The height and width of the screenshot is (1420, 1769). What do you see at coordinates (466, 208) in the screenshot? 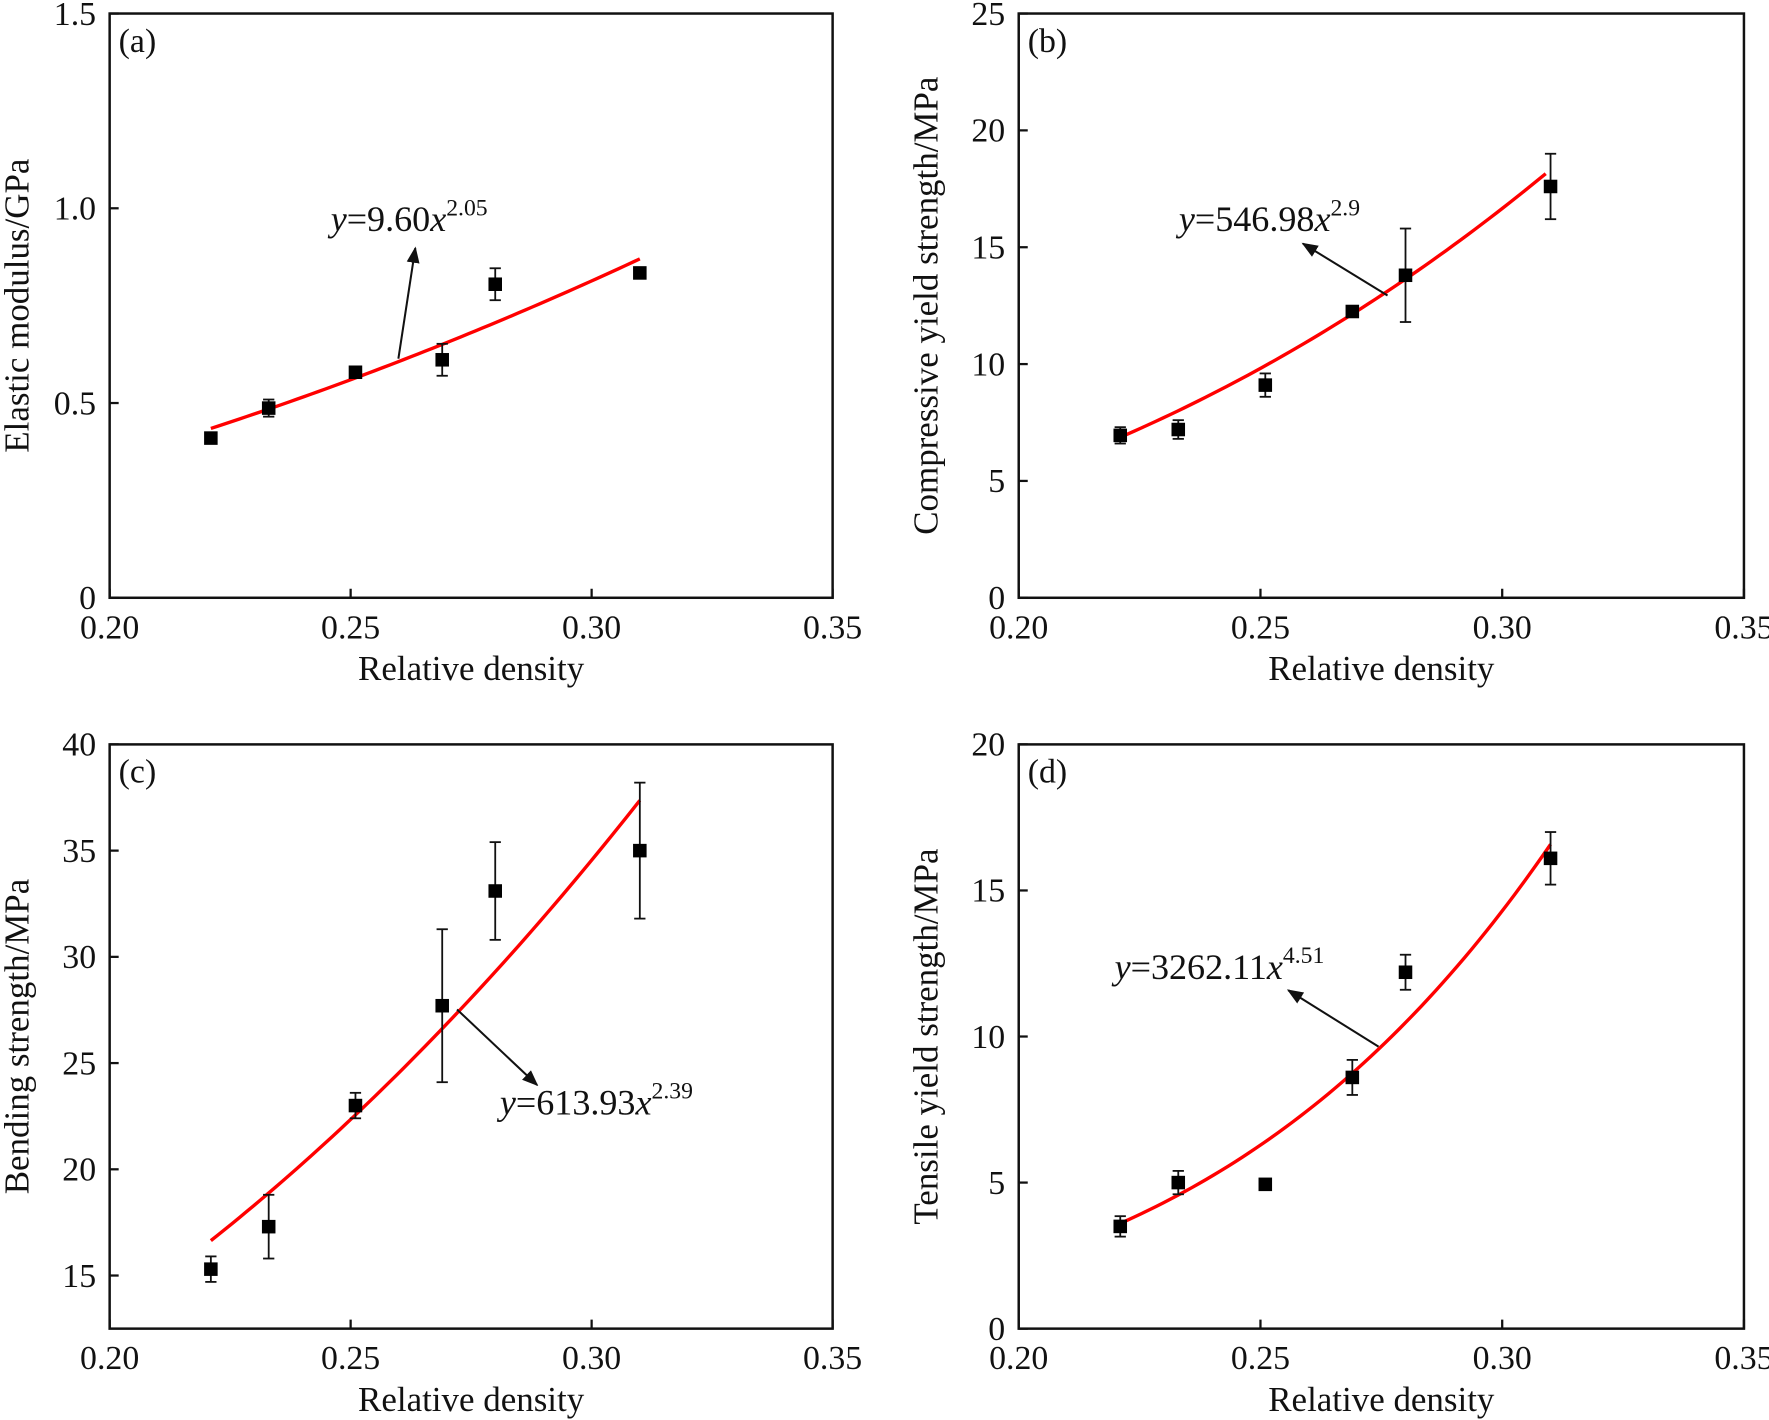
I see `equation-exponent: 2.05` at bounding box center [466, 208].